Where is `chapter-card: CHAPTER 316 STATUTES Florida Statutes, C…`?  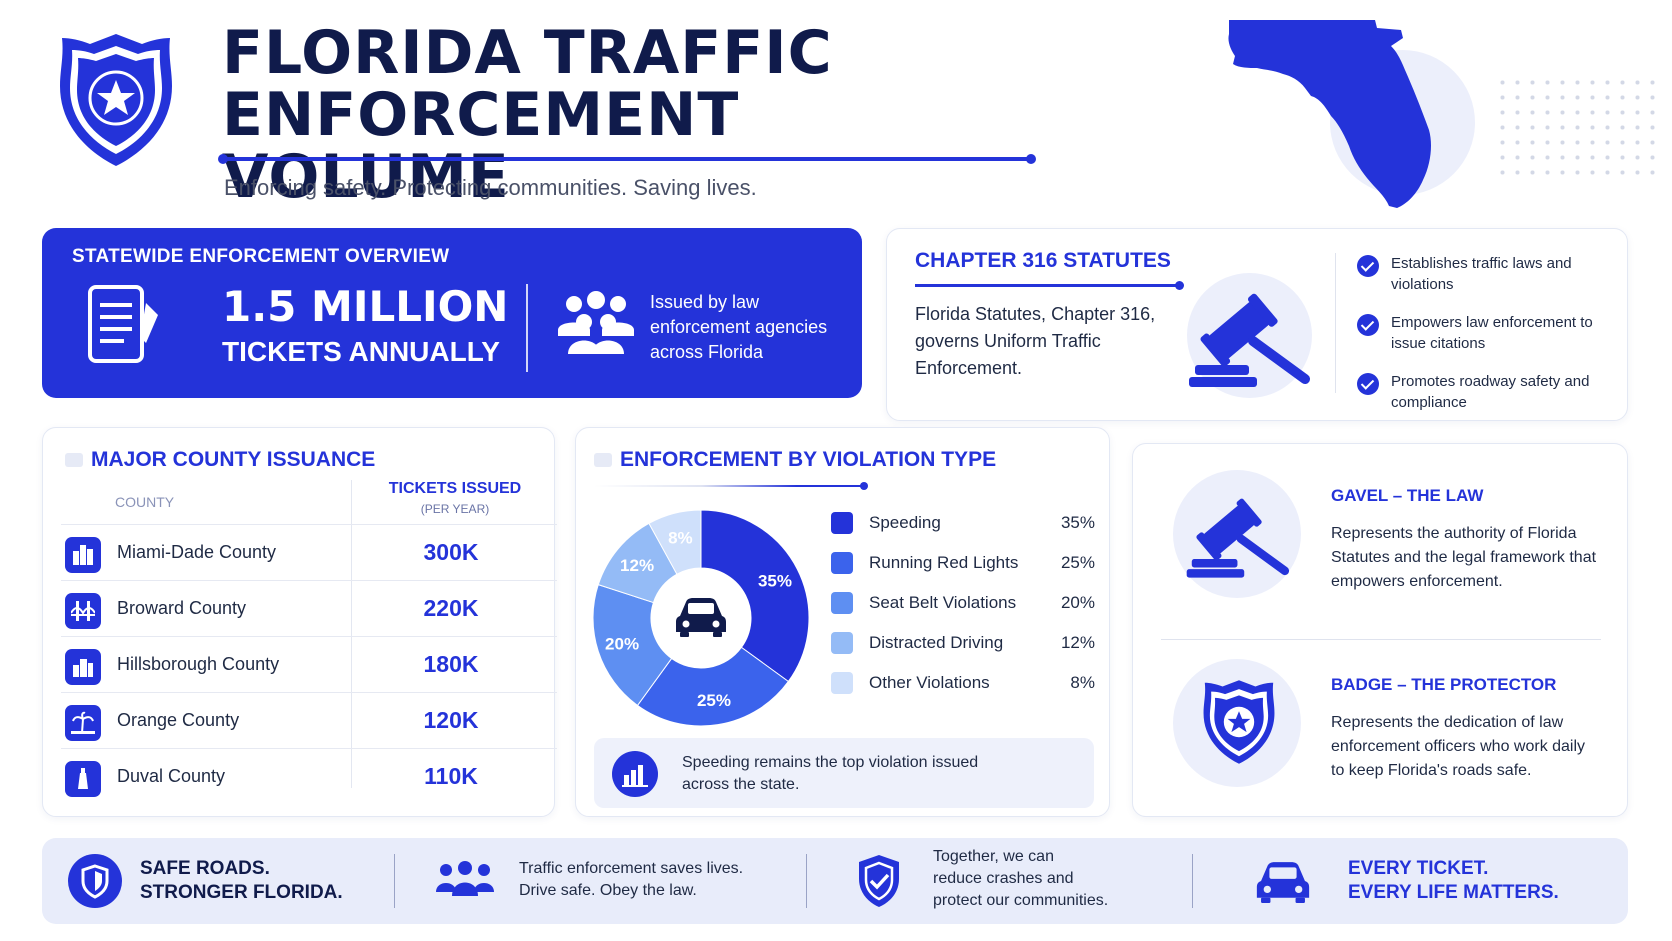 chapter-card: CHAPTER 316 STATUTES Florida Statutes, C… is located at coordinates (1257, 324).